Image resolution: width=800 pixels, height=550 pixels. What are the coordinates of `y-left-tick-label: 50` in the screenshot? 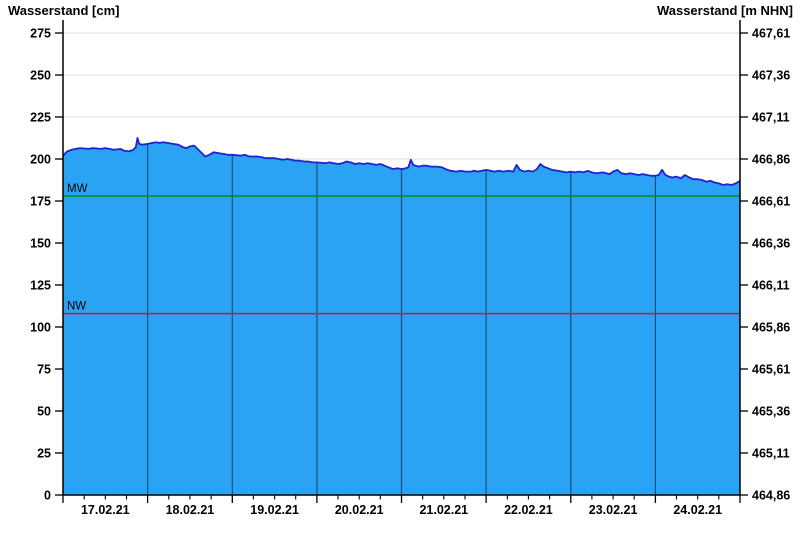 It's located at (44, 412).